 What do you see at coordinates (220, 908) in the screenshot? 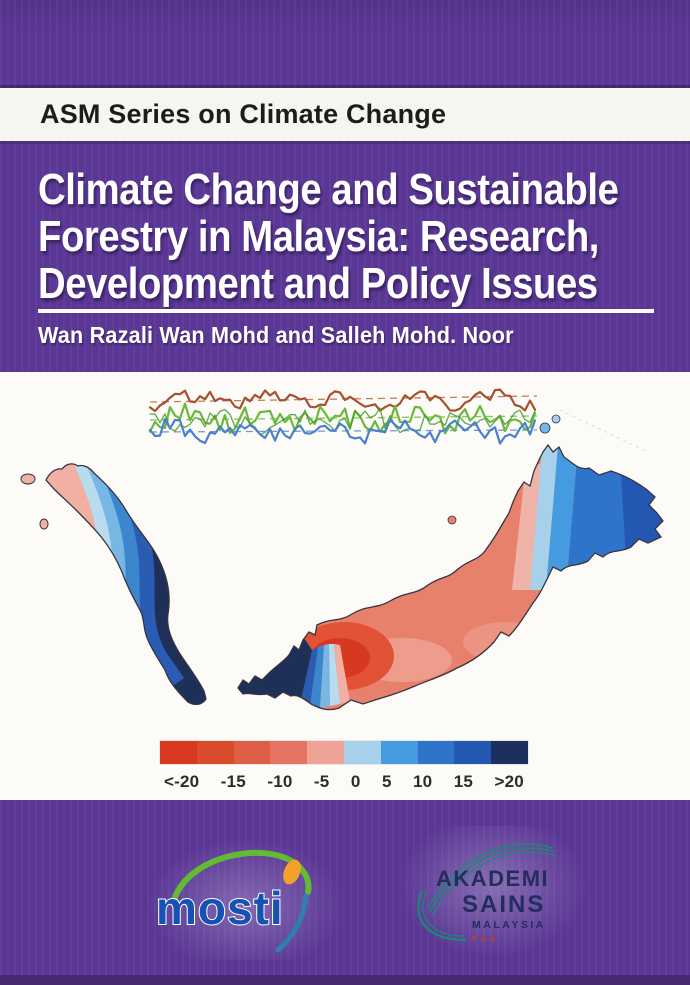
I see `mosti-wordmark: mosti` at bounding box center [220, 908].